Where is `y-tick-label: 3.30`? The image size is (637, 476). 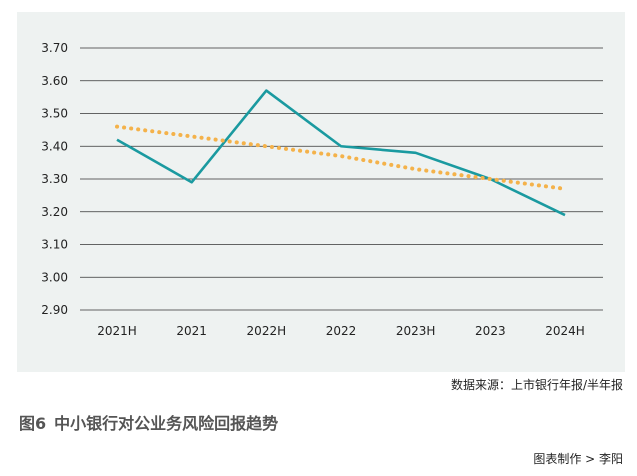 y-tick-label: 3.30 is located at coordinates (54, 179).